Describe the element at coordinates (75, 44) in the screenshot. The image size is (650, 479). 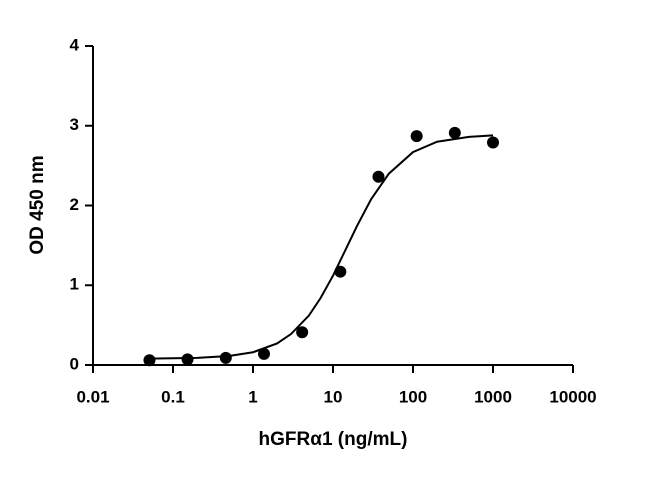
I see `y-tick-label: 4` at that location.